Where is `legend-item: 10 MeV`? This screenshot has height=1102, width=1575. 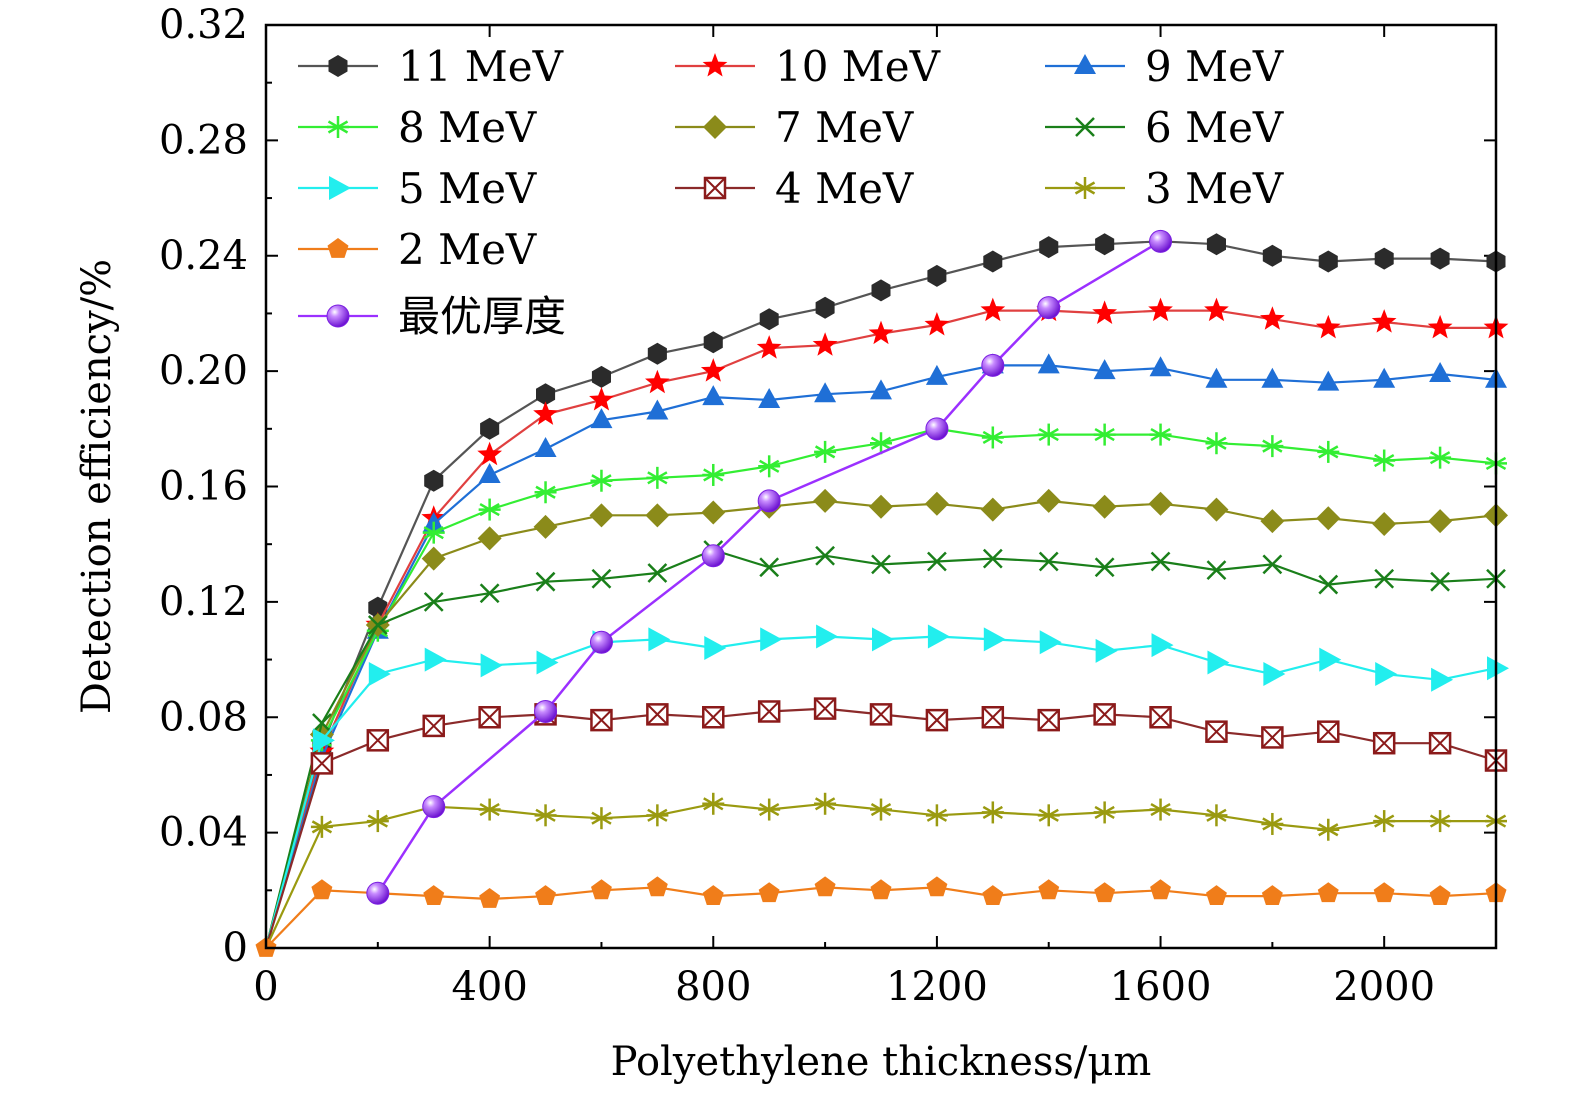
legend-item: 10 MeV is located at coordinates (808, 66).